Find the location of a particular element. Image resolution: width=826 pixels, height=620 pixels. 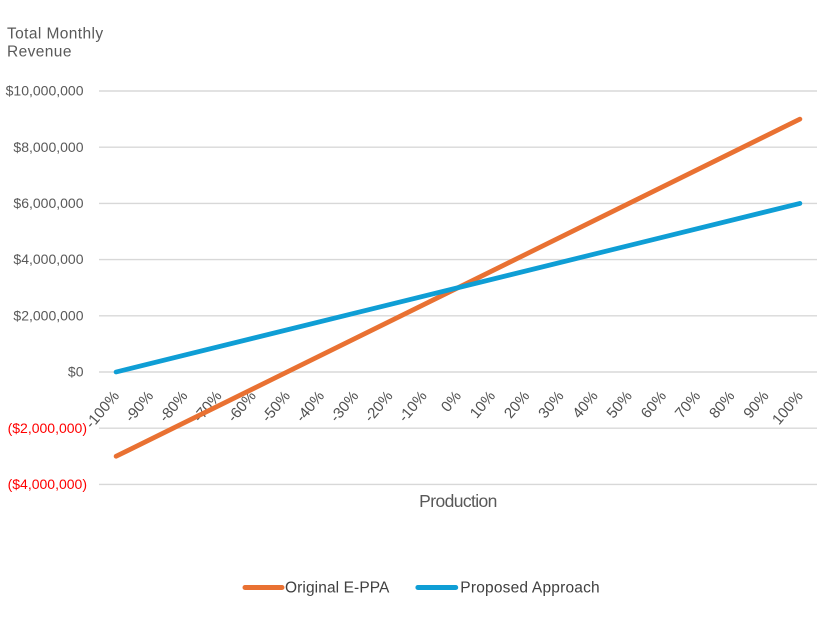

svg-text: ($2,000,000) is located at coordinates (47, 428).